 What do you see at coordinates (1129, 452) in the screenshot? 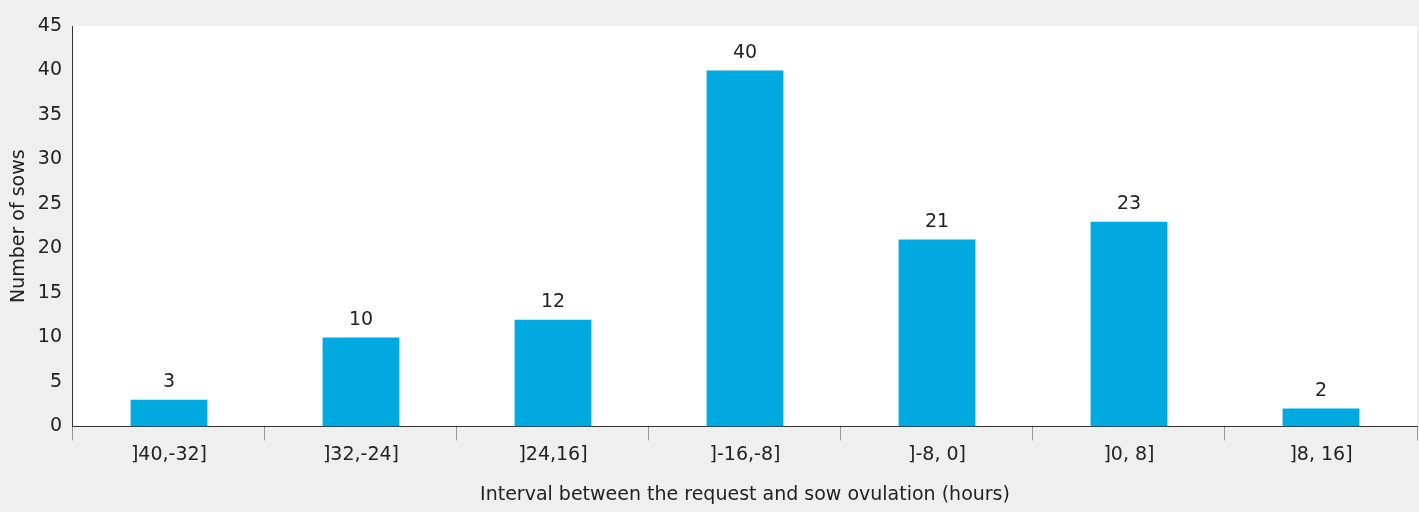
I see `x-tick-label: ]0, 8]` at bounding box center [1129, 452].